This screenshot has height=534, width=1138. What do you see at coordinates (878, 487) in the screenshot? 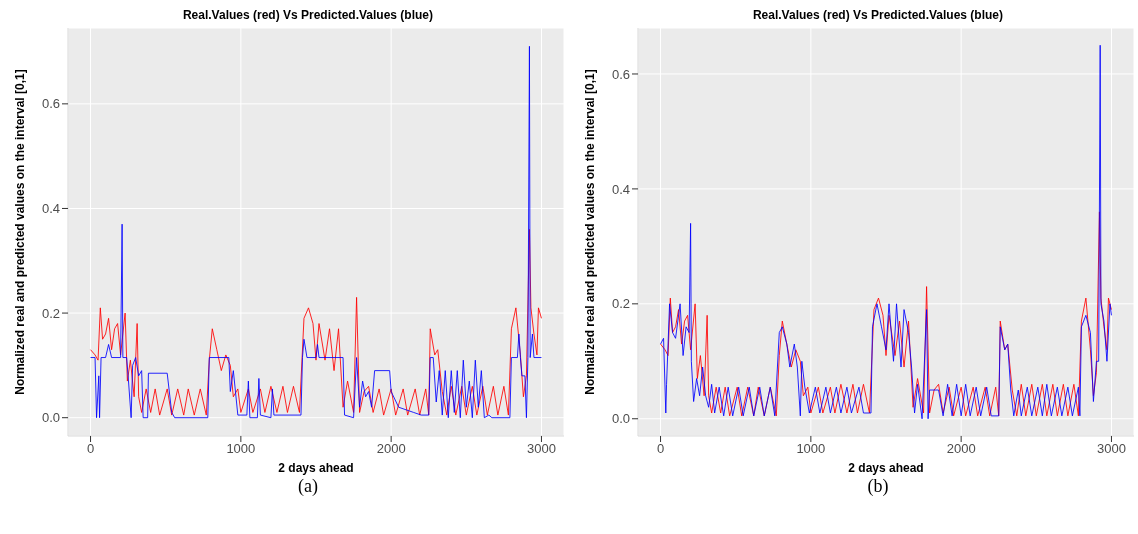
I see `text: (b)` at bounding box center [878, 487].